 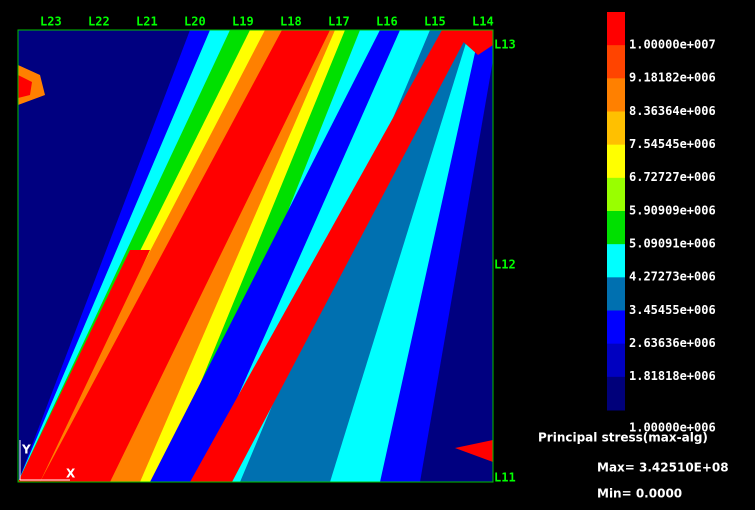 I want to click on grid-label: L14, so click(x=483, y=22).